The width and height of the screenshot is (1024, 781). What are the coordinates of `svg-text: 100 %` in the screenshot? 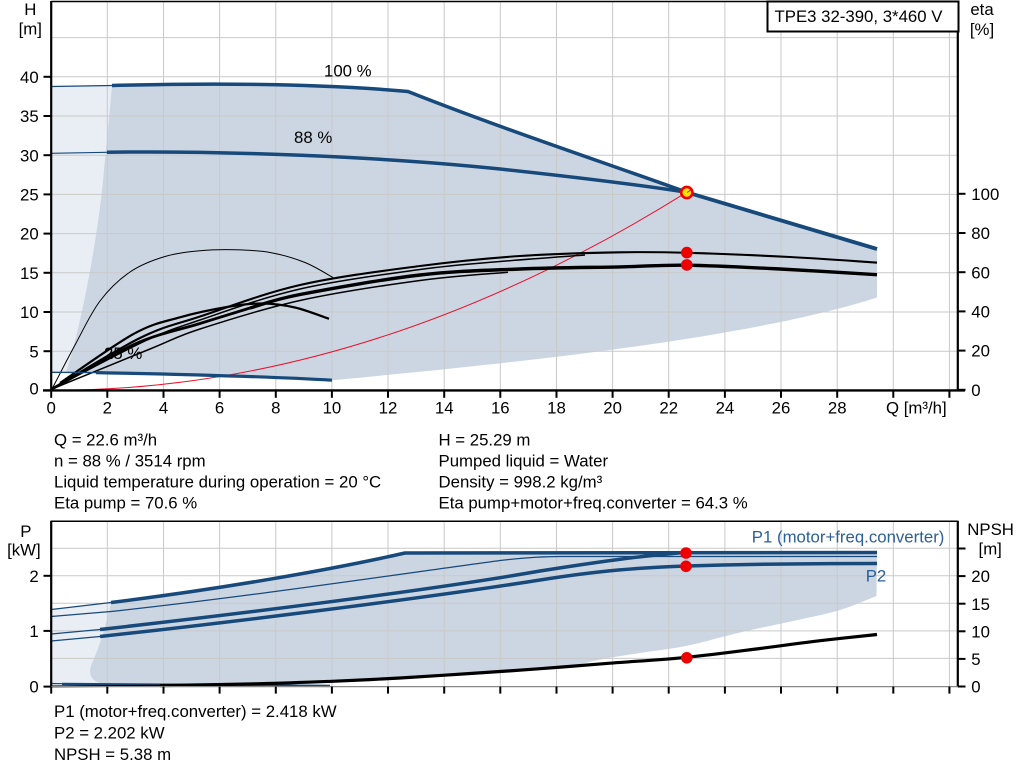 It's located at (348, 71).